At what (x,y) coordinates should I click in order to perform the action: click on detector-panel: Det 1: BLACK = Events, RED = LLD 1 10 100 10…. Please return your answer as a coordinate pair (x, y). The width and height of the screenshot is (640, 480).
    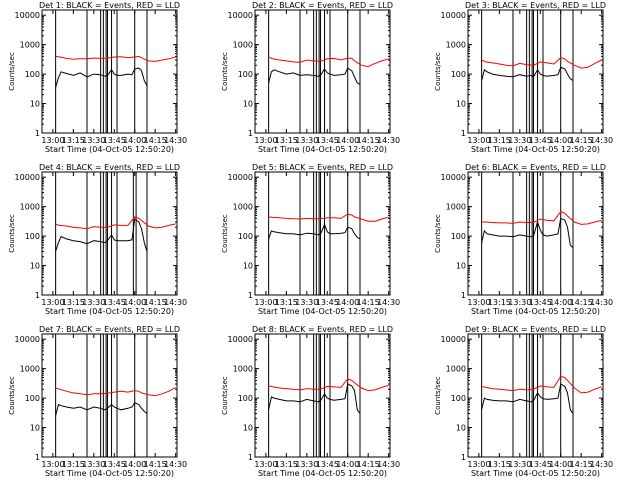
    Looking at the image, I should click on (97, 77).